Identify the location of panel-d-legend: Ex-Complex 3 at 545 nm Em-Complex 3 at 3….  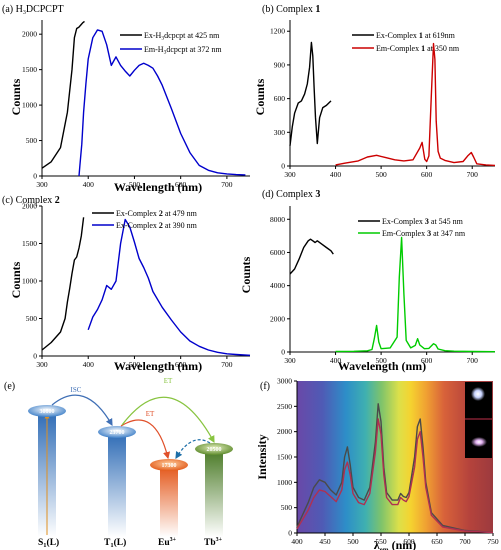
(412, 227).